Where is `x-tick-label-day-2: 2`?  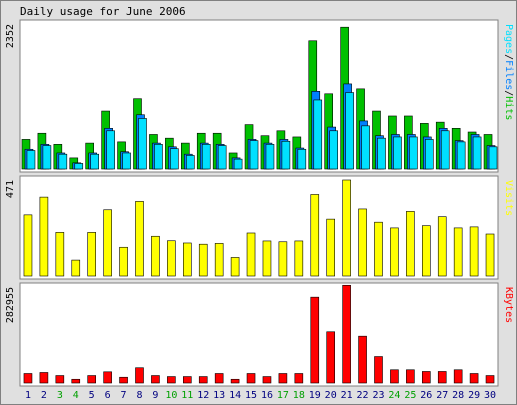
x-tick-label-day-2: 2 is located at coordinates (44, 395).